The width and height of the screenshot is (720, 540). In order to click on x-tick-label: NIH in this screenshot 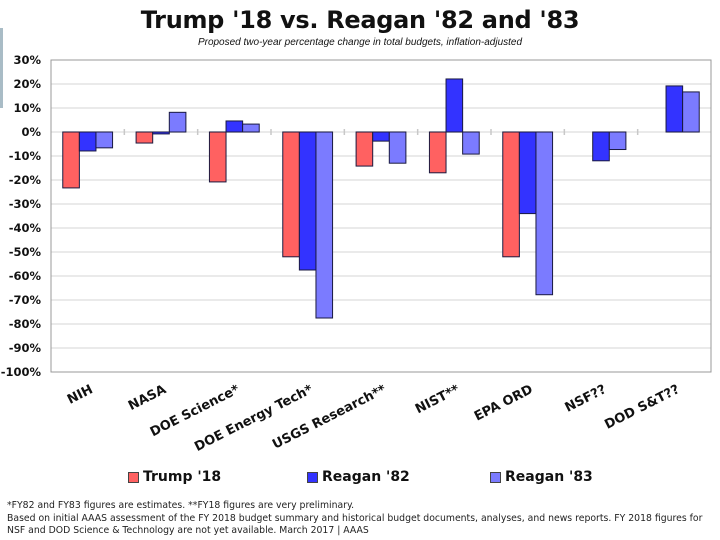, I will do `click(80, 394)`.